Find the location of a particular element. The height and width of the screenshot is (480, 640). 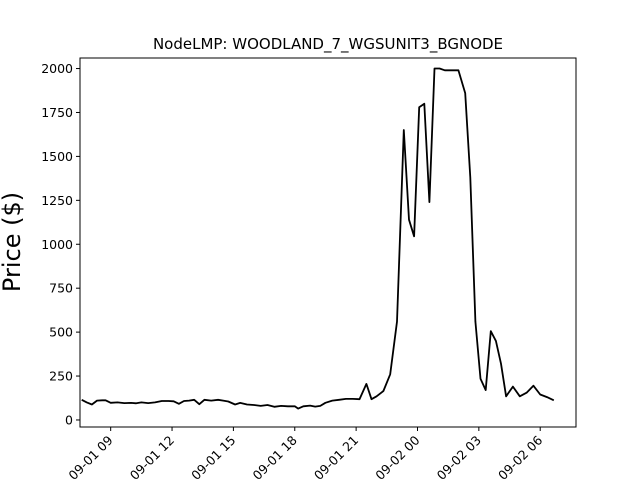

y-tick-label: 1250 is located at coordinates (57, 200).